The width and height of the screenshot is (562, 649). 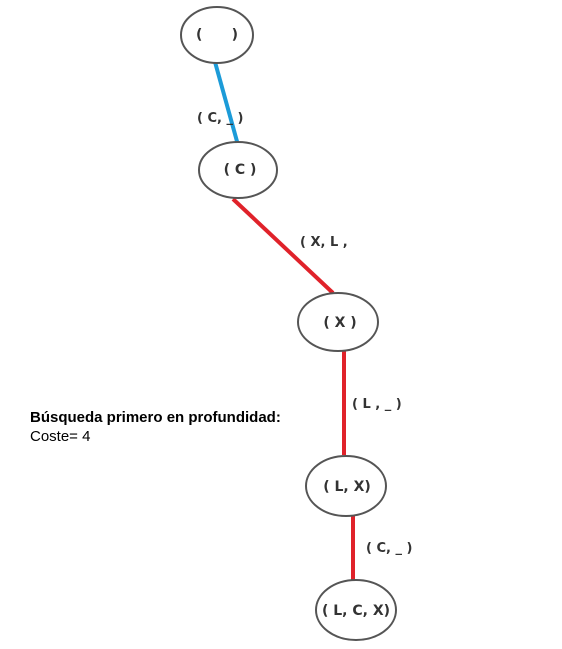 I want to click on edge-root-to-c-label: ( C, _ ), so click(x=220, y=118).